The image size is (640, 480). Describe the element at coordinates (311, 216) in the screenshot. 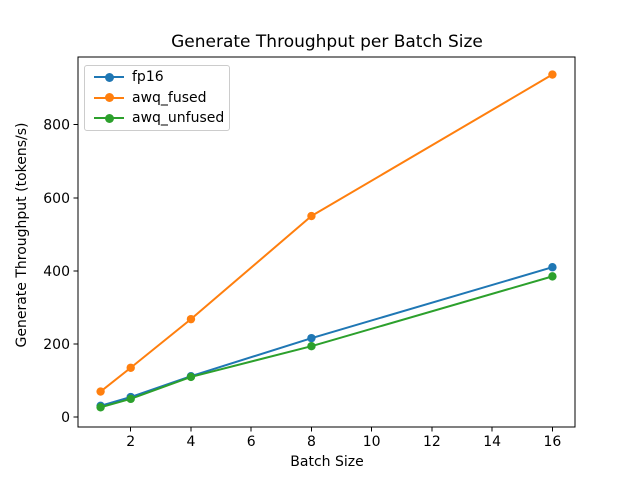

I see `data-point-awq_fused-x8` at that location.